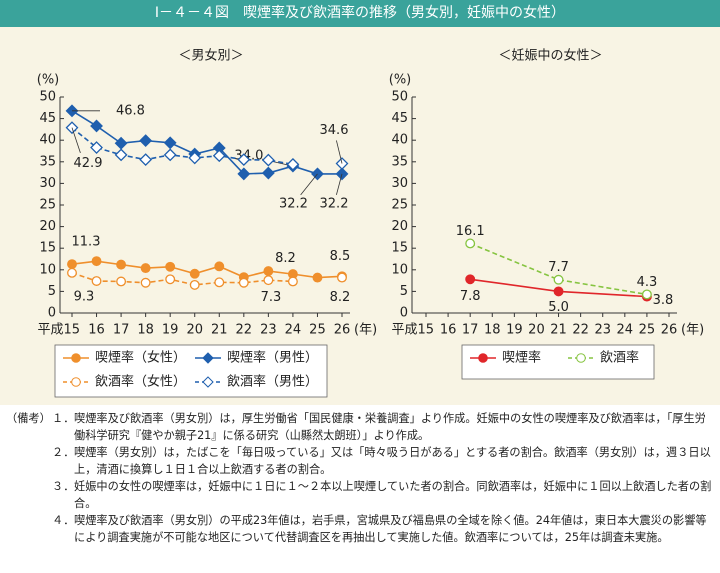  I want to click on y-unit: (%), so click(48, 80).